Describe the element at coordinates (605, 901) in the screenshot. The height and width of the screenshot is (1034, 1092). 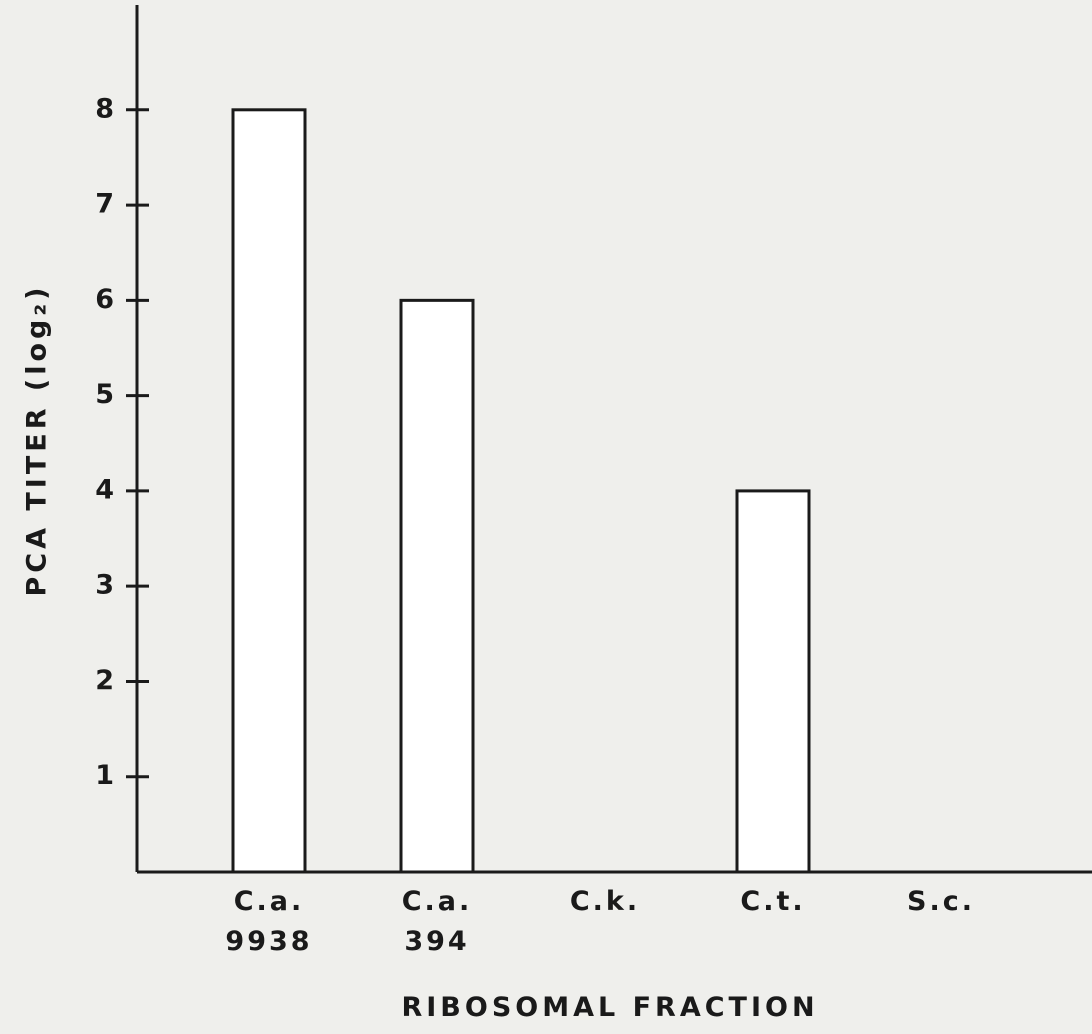
I see `x-tick-label: C.k.` at that location.